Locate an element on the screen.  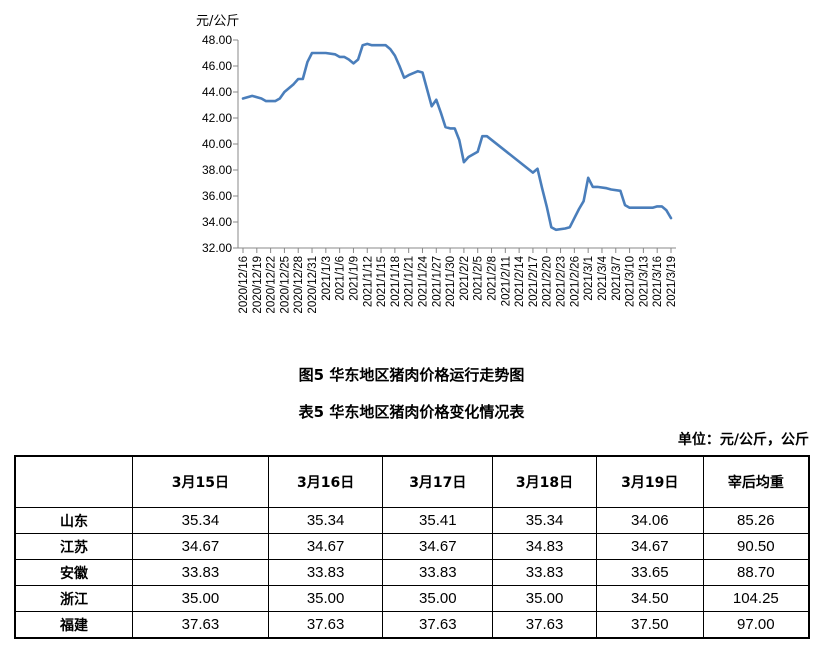
table-row: 山东 35.34 35.34 35.41 35.34 34.06 85.26 is located at coordinates (412, 520).